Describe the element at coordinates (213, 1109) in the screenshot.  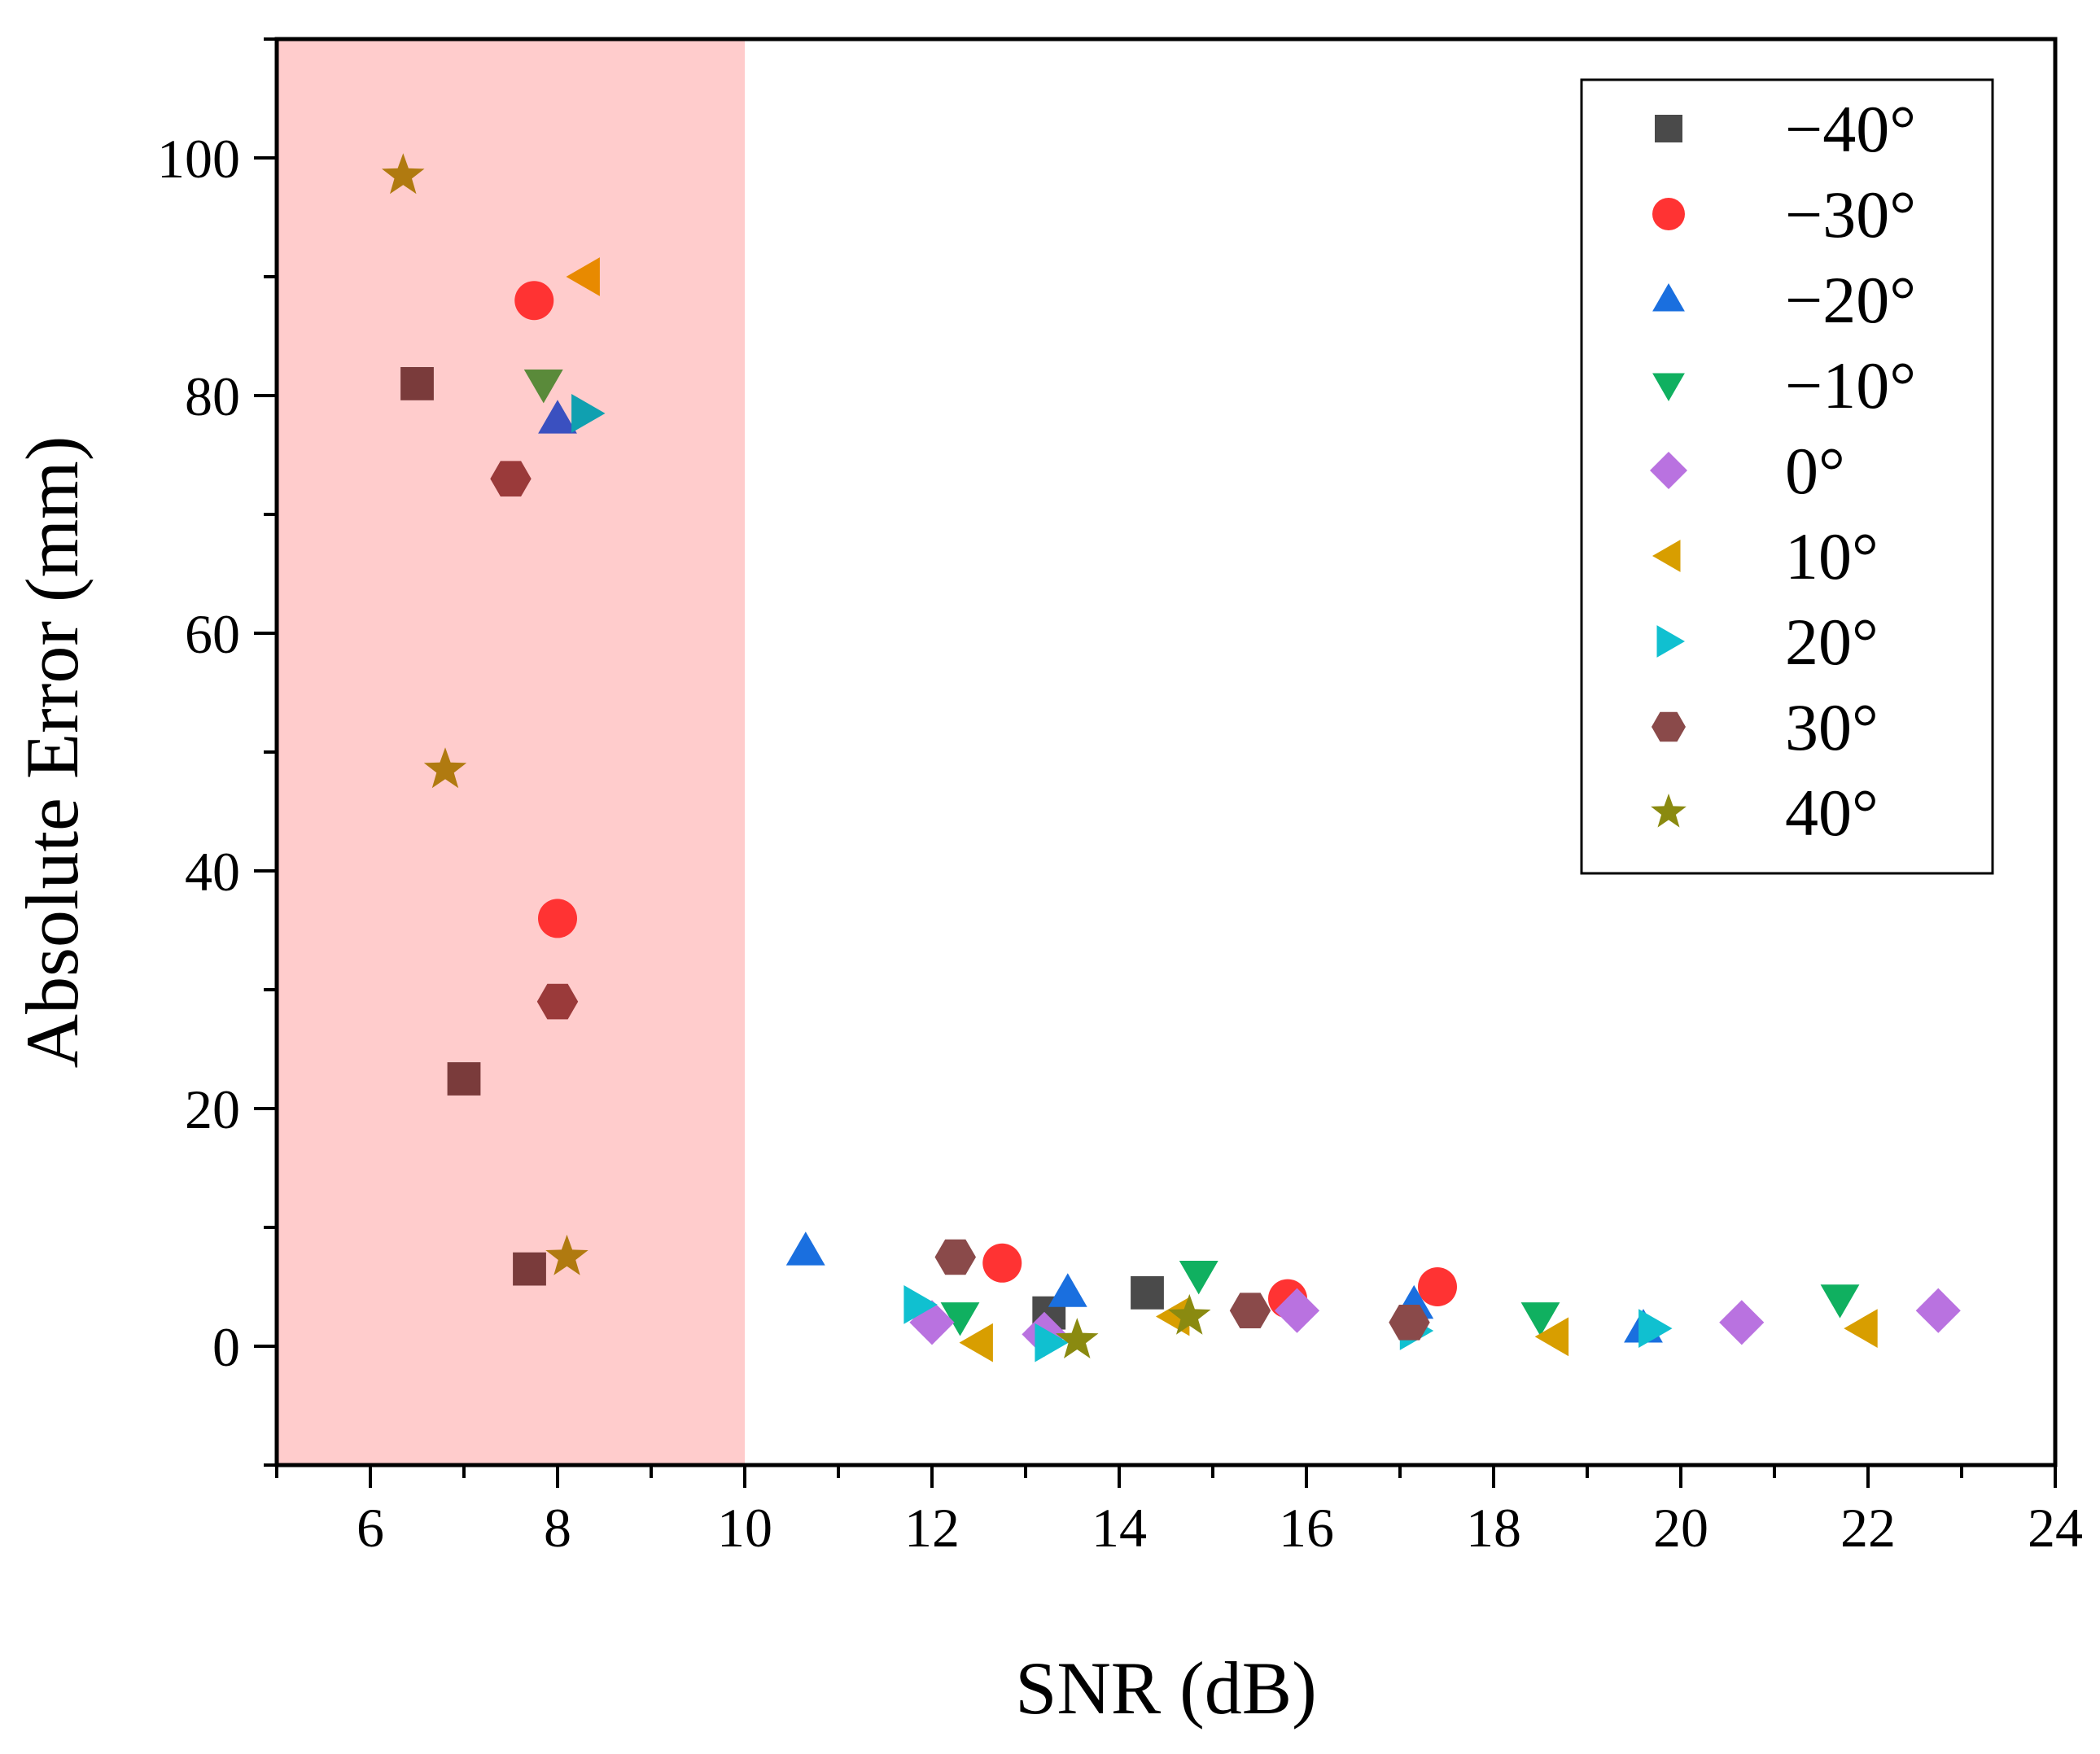
I see `y-tick-label: 20` at that location.